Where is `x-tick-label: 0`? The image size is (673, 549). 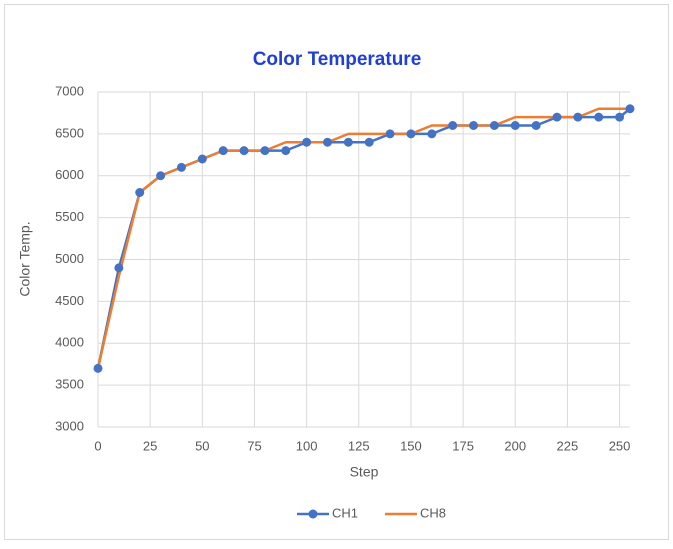
x-tick-label: 0 is located at coordinates (97, 445).